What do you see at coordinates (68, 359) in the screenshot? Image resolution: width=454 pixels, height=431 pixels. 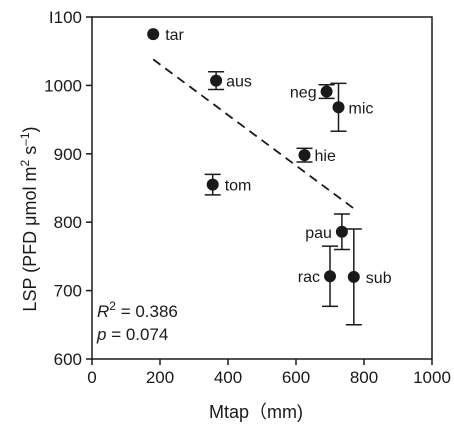 I see `y-tick-label: 600` at bounding box center [68, 359].